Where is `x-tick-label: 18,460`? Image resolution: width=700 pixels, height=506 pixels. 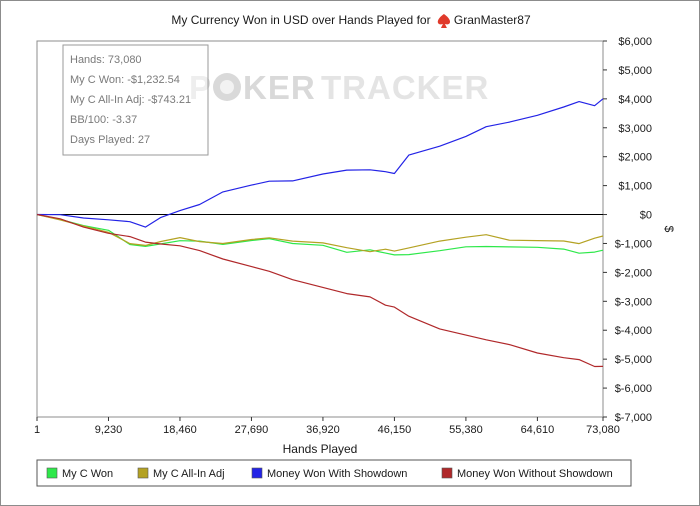 x-tick-label: 18,460 is located at coordinates (180, 430).